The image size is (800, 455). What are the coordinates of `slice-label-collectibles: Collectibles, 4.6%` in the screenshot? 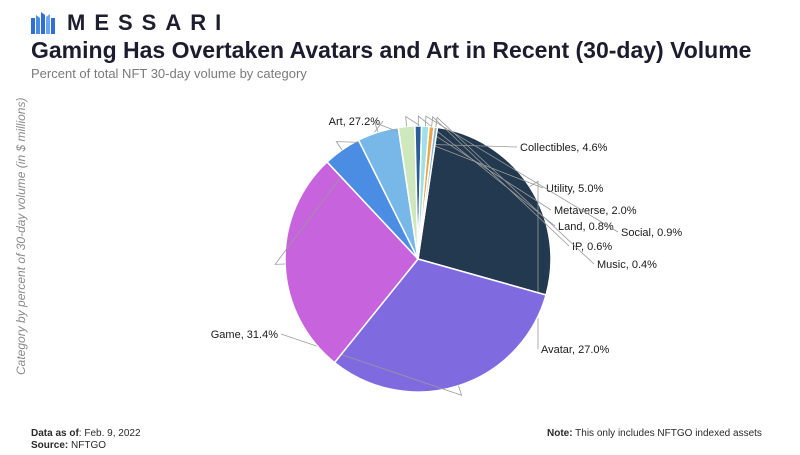 It's located at (564, 148).